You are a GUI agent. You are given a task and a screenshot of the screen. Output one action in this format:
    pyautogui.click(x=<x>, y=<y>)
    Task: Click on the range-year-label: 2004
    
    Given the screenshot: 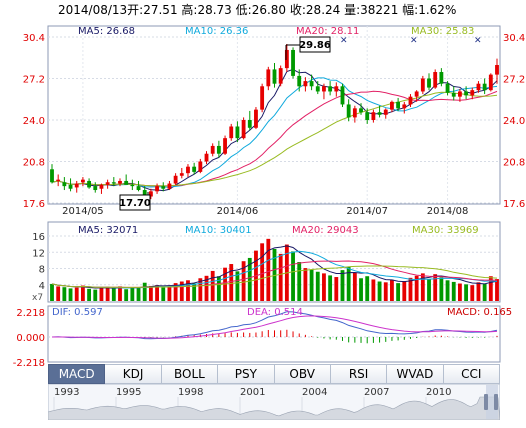 What is the action you would take?
    pyautogui.click(x=314, y=392)
    